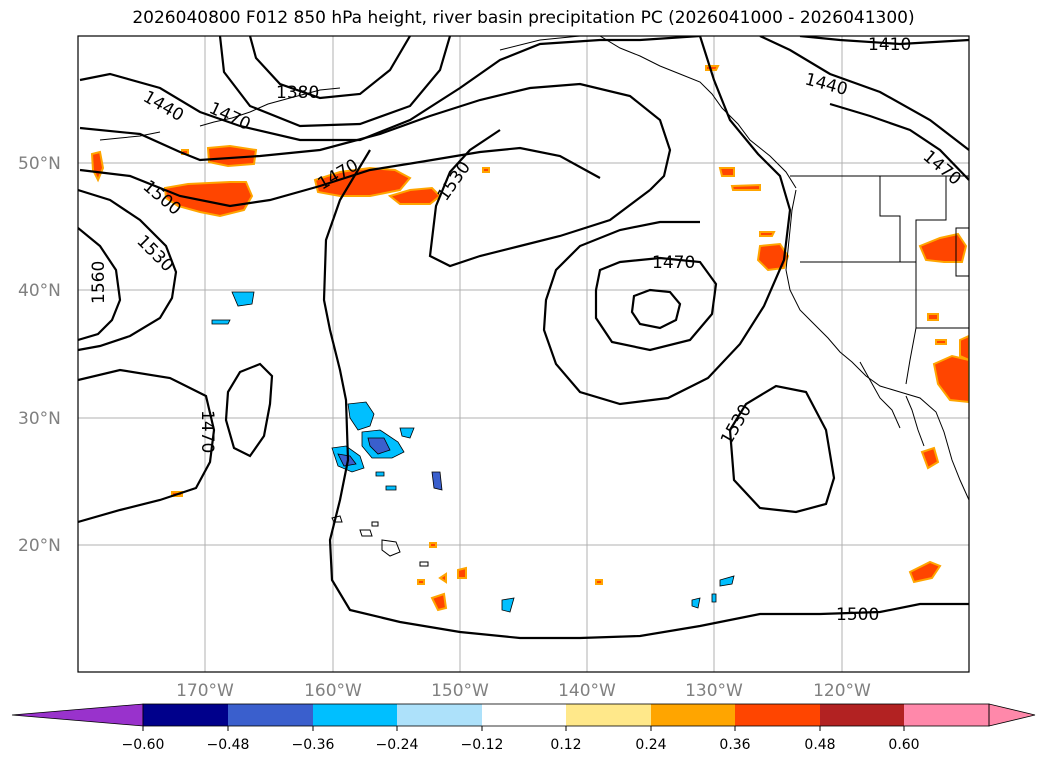 The width and height of the screenshot is (1047, 765). I want to click on lat-label: 40°N, so click(39, 291).